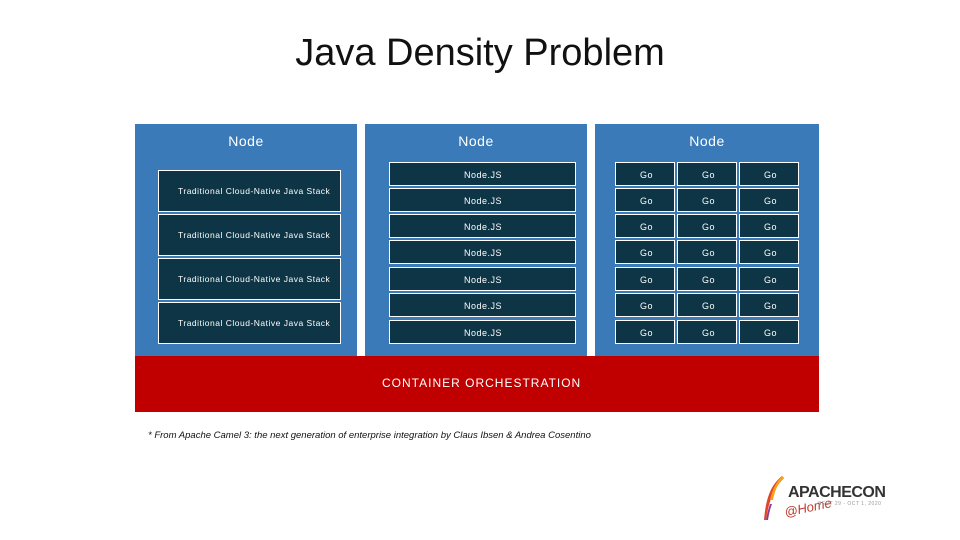 This screenshot has width=960, height=540. I want to click on logo-subtitle: SEPT 29 - OCT 1, 2020, so click(850, 504).